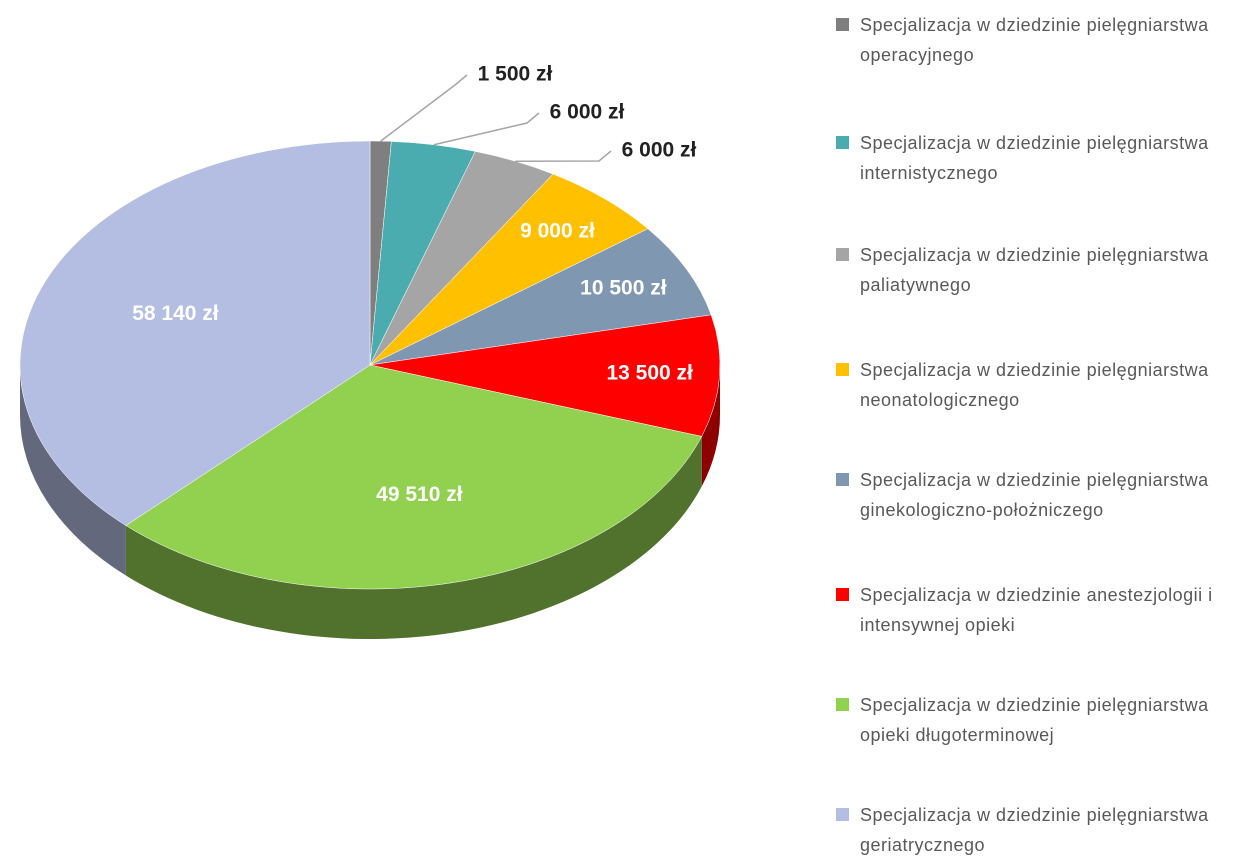  I want to click on data-label: 58 140 zł, so click(175, 313).